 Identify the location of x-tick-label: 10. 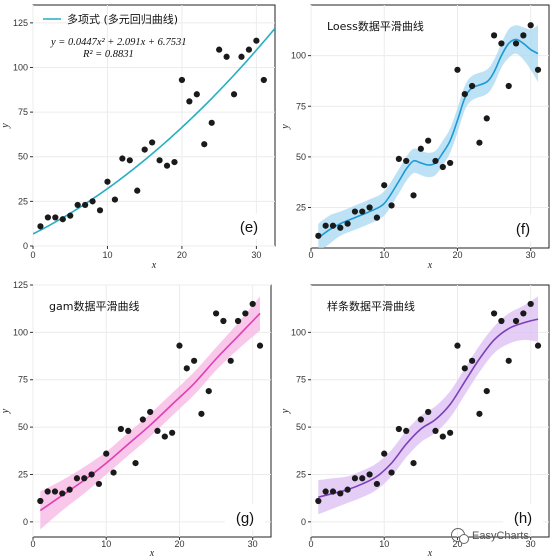
(107, 255).